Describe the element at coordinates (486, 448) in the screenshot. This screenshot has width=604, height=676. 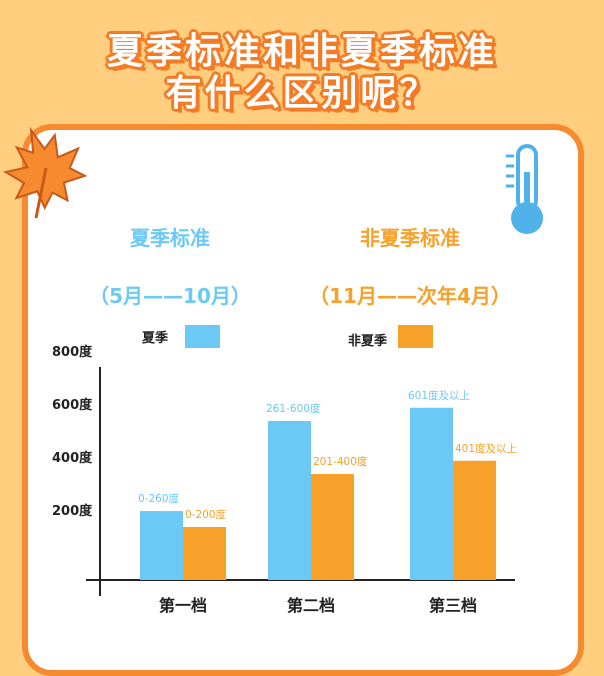
I see `data-label-nonsummer: 401度及以上` at that location.